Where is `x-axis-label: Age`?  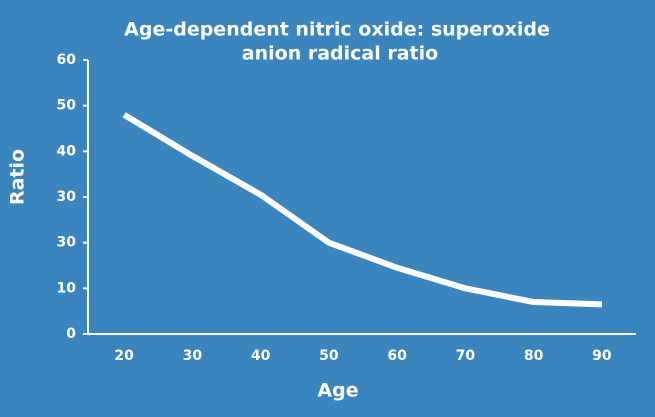
x-axis-label: Age is located at coordinates (337, 391).